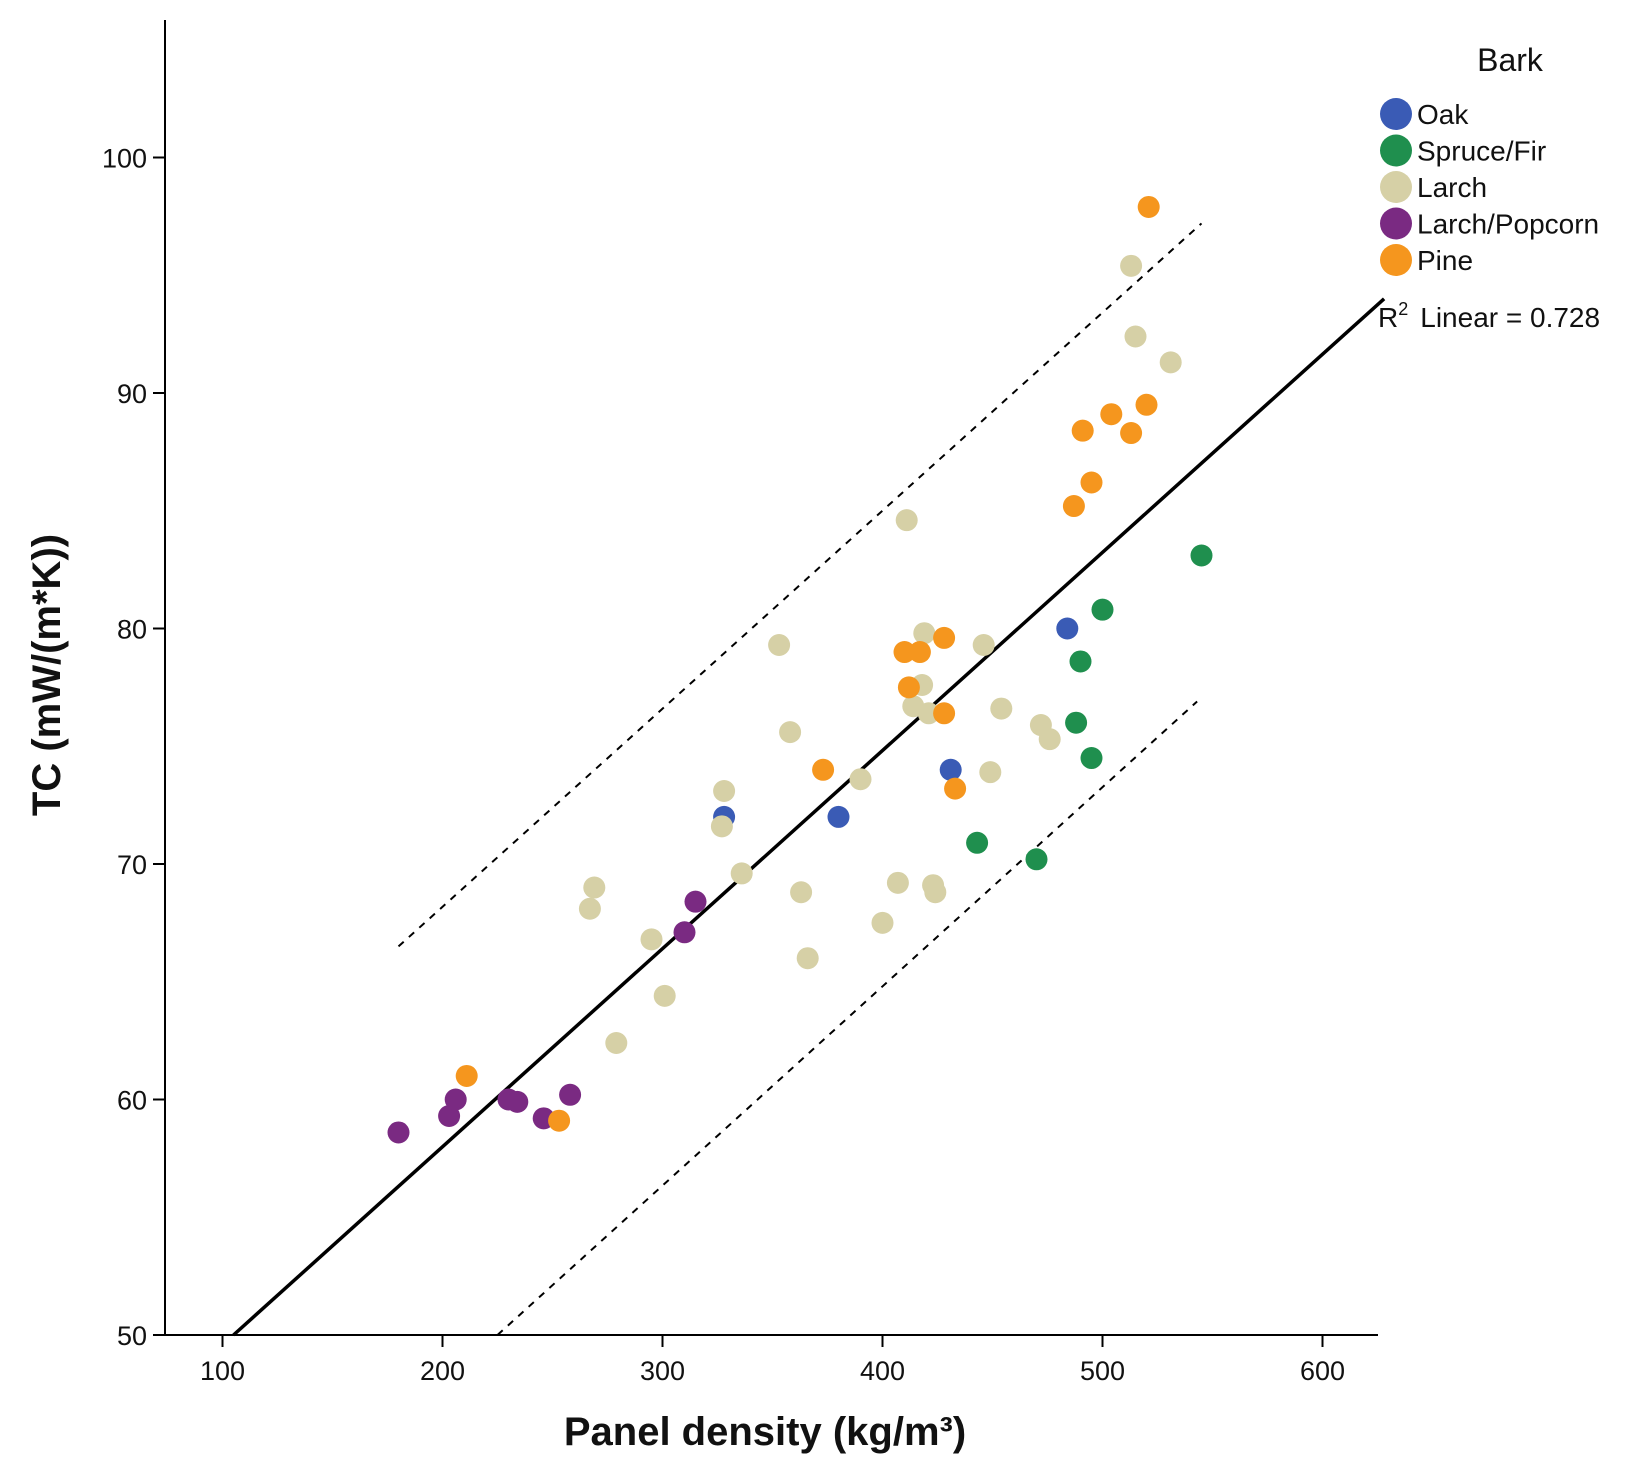 The image size is (1651, 1466). What do you see at coordinates (132, 865) in the screenshot?
I see `y-tick-label: 70` at bounding box center [132, 865].